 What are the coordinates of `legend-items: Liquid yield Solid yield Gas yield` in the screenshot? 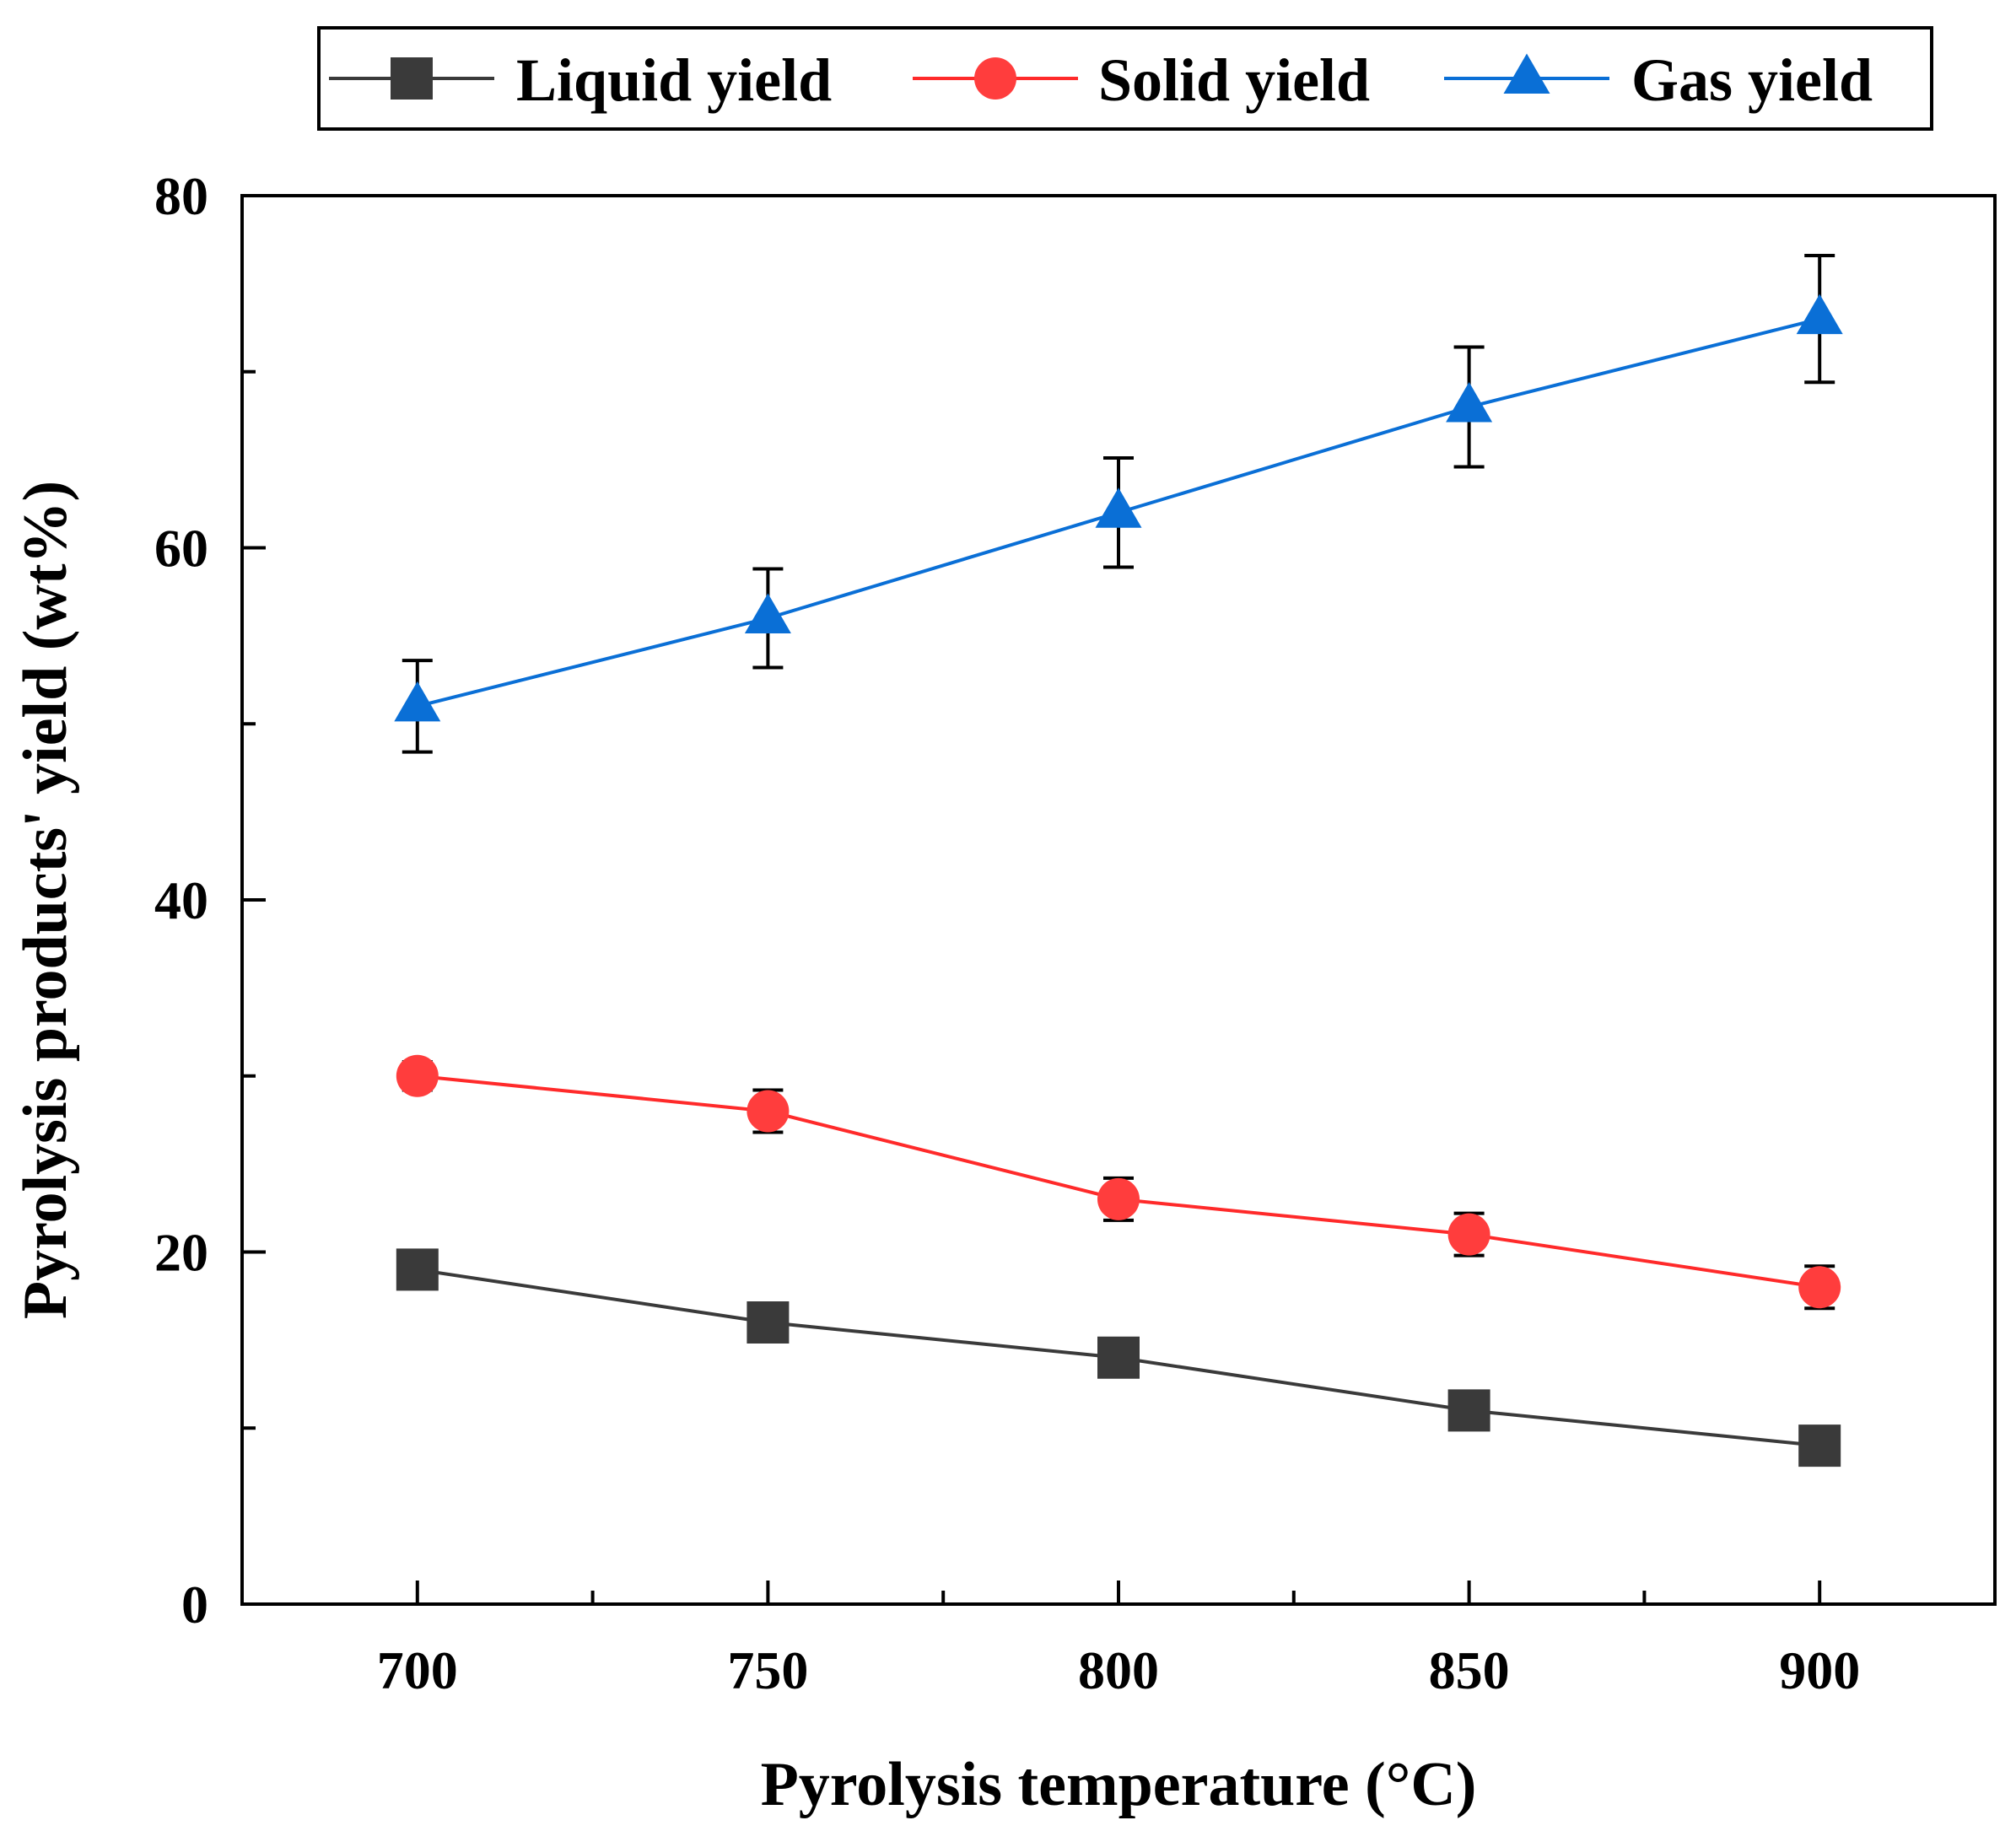 It's located at (1101, 80).